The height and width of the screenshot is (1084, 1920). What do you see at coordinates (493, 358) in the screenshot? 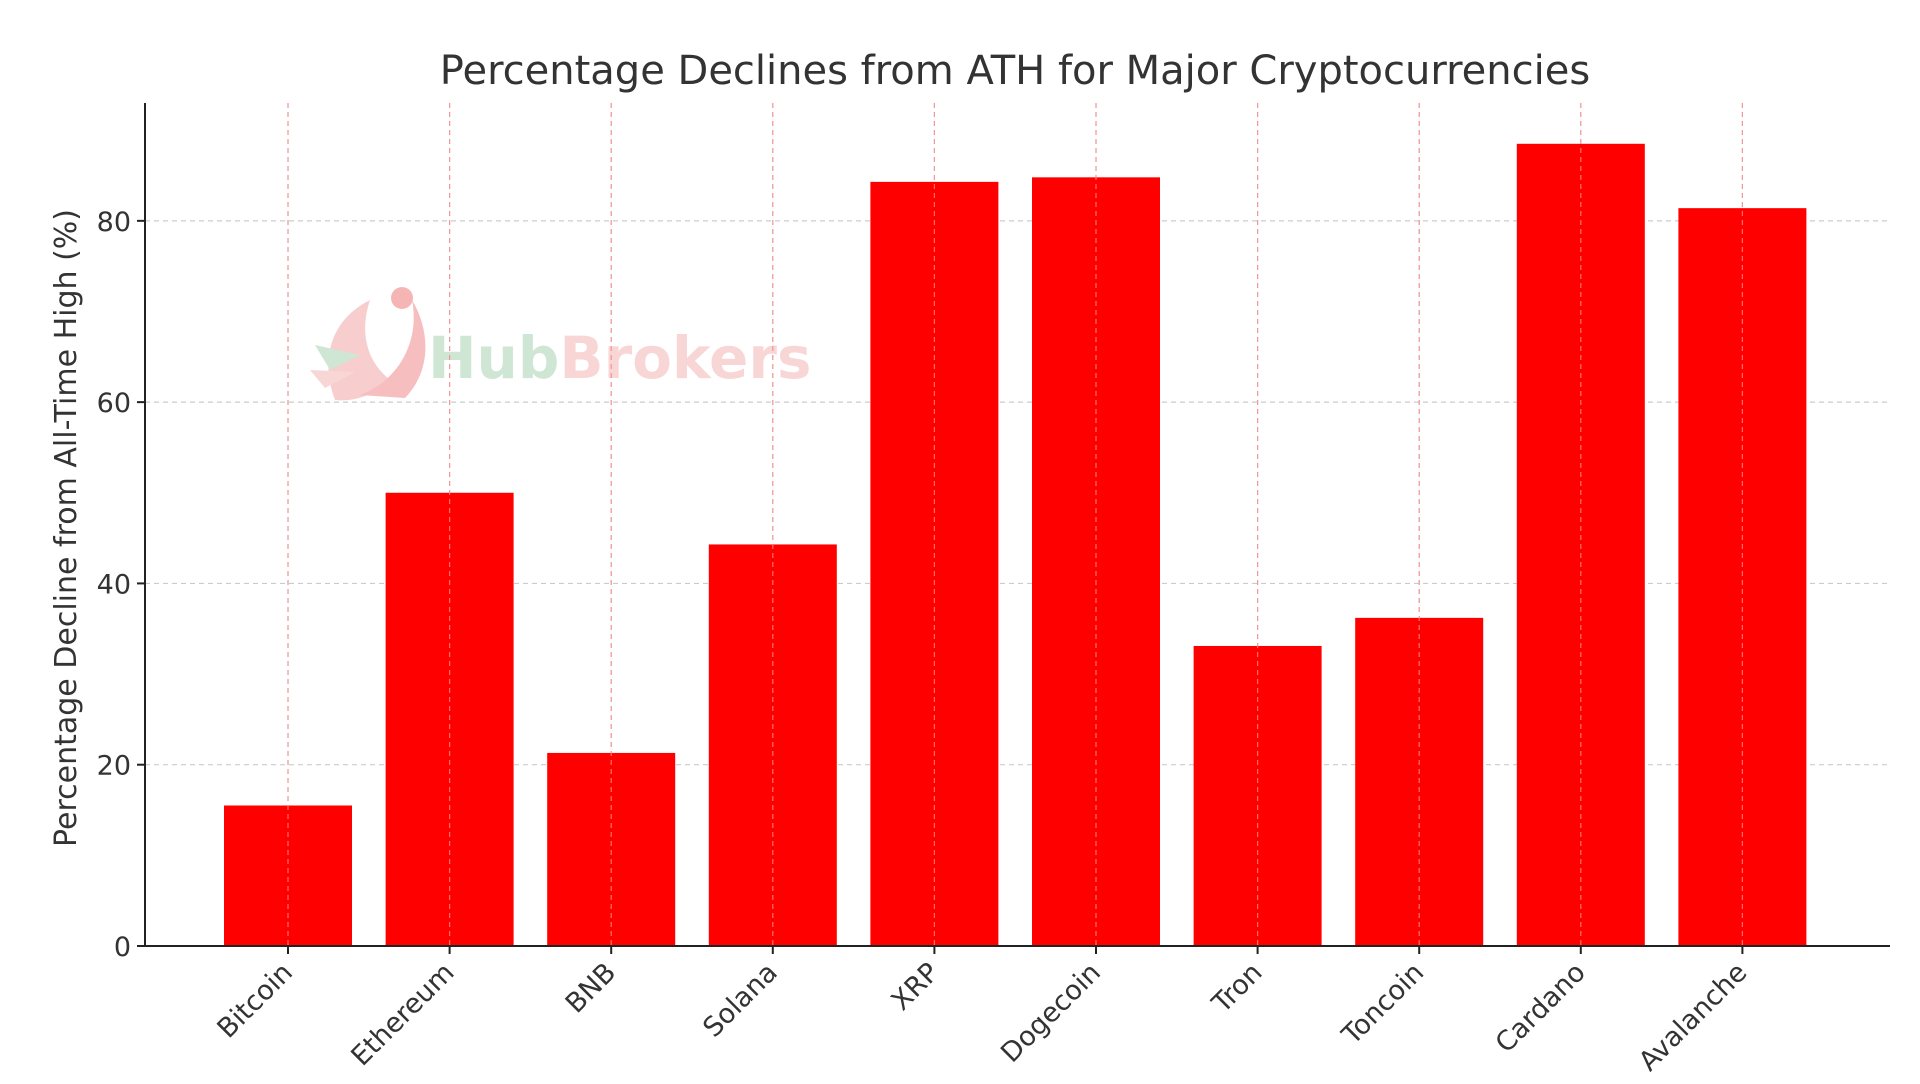
I see `watermark-text-hub: Hub` at bounding box center [493, 358].